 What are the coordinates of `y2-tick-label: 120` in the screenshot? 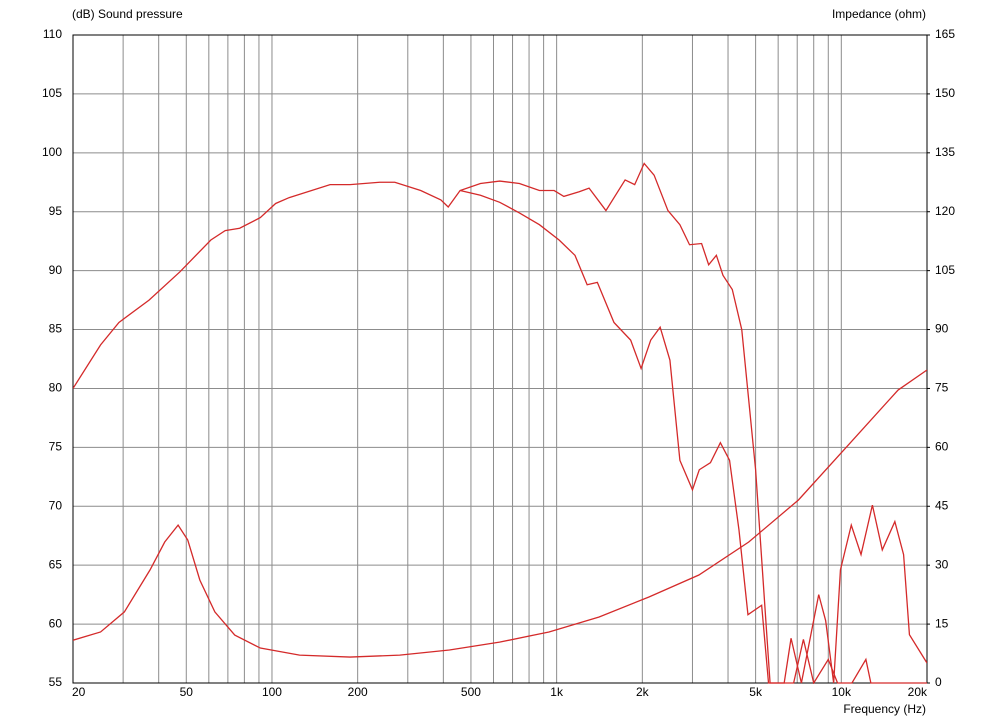 It's located at (945, 211).